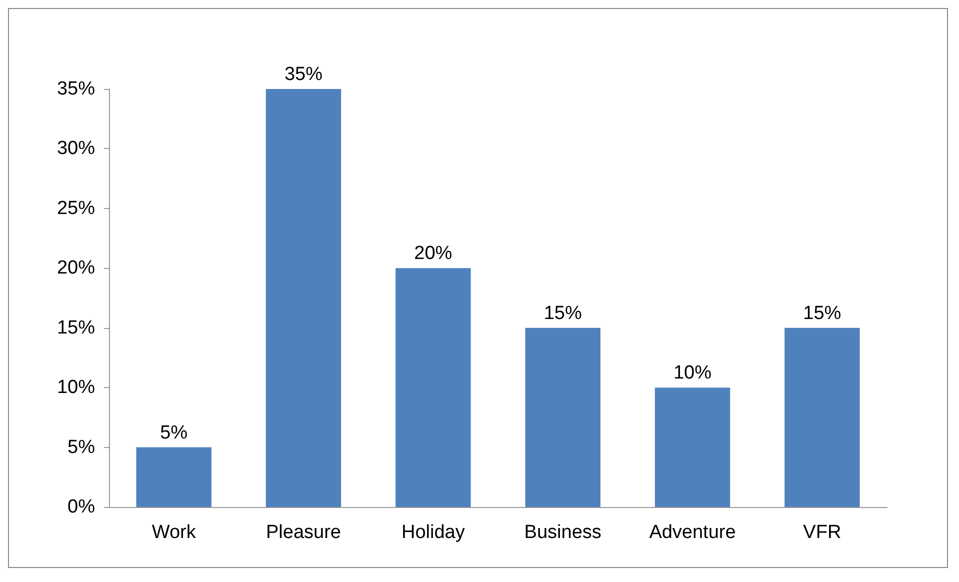  What do you see at coordinates (82, 507) in the screenshot?
I see `y-tick-label: 0%` at bounding box center [82, 507].